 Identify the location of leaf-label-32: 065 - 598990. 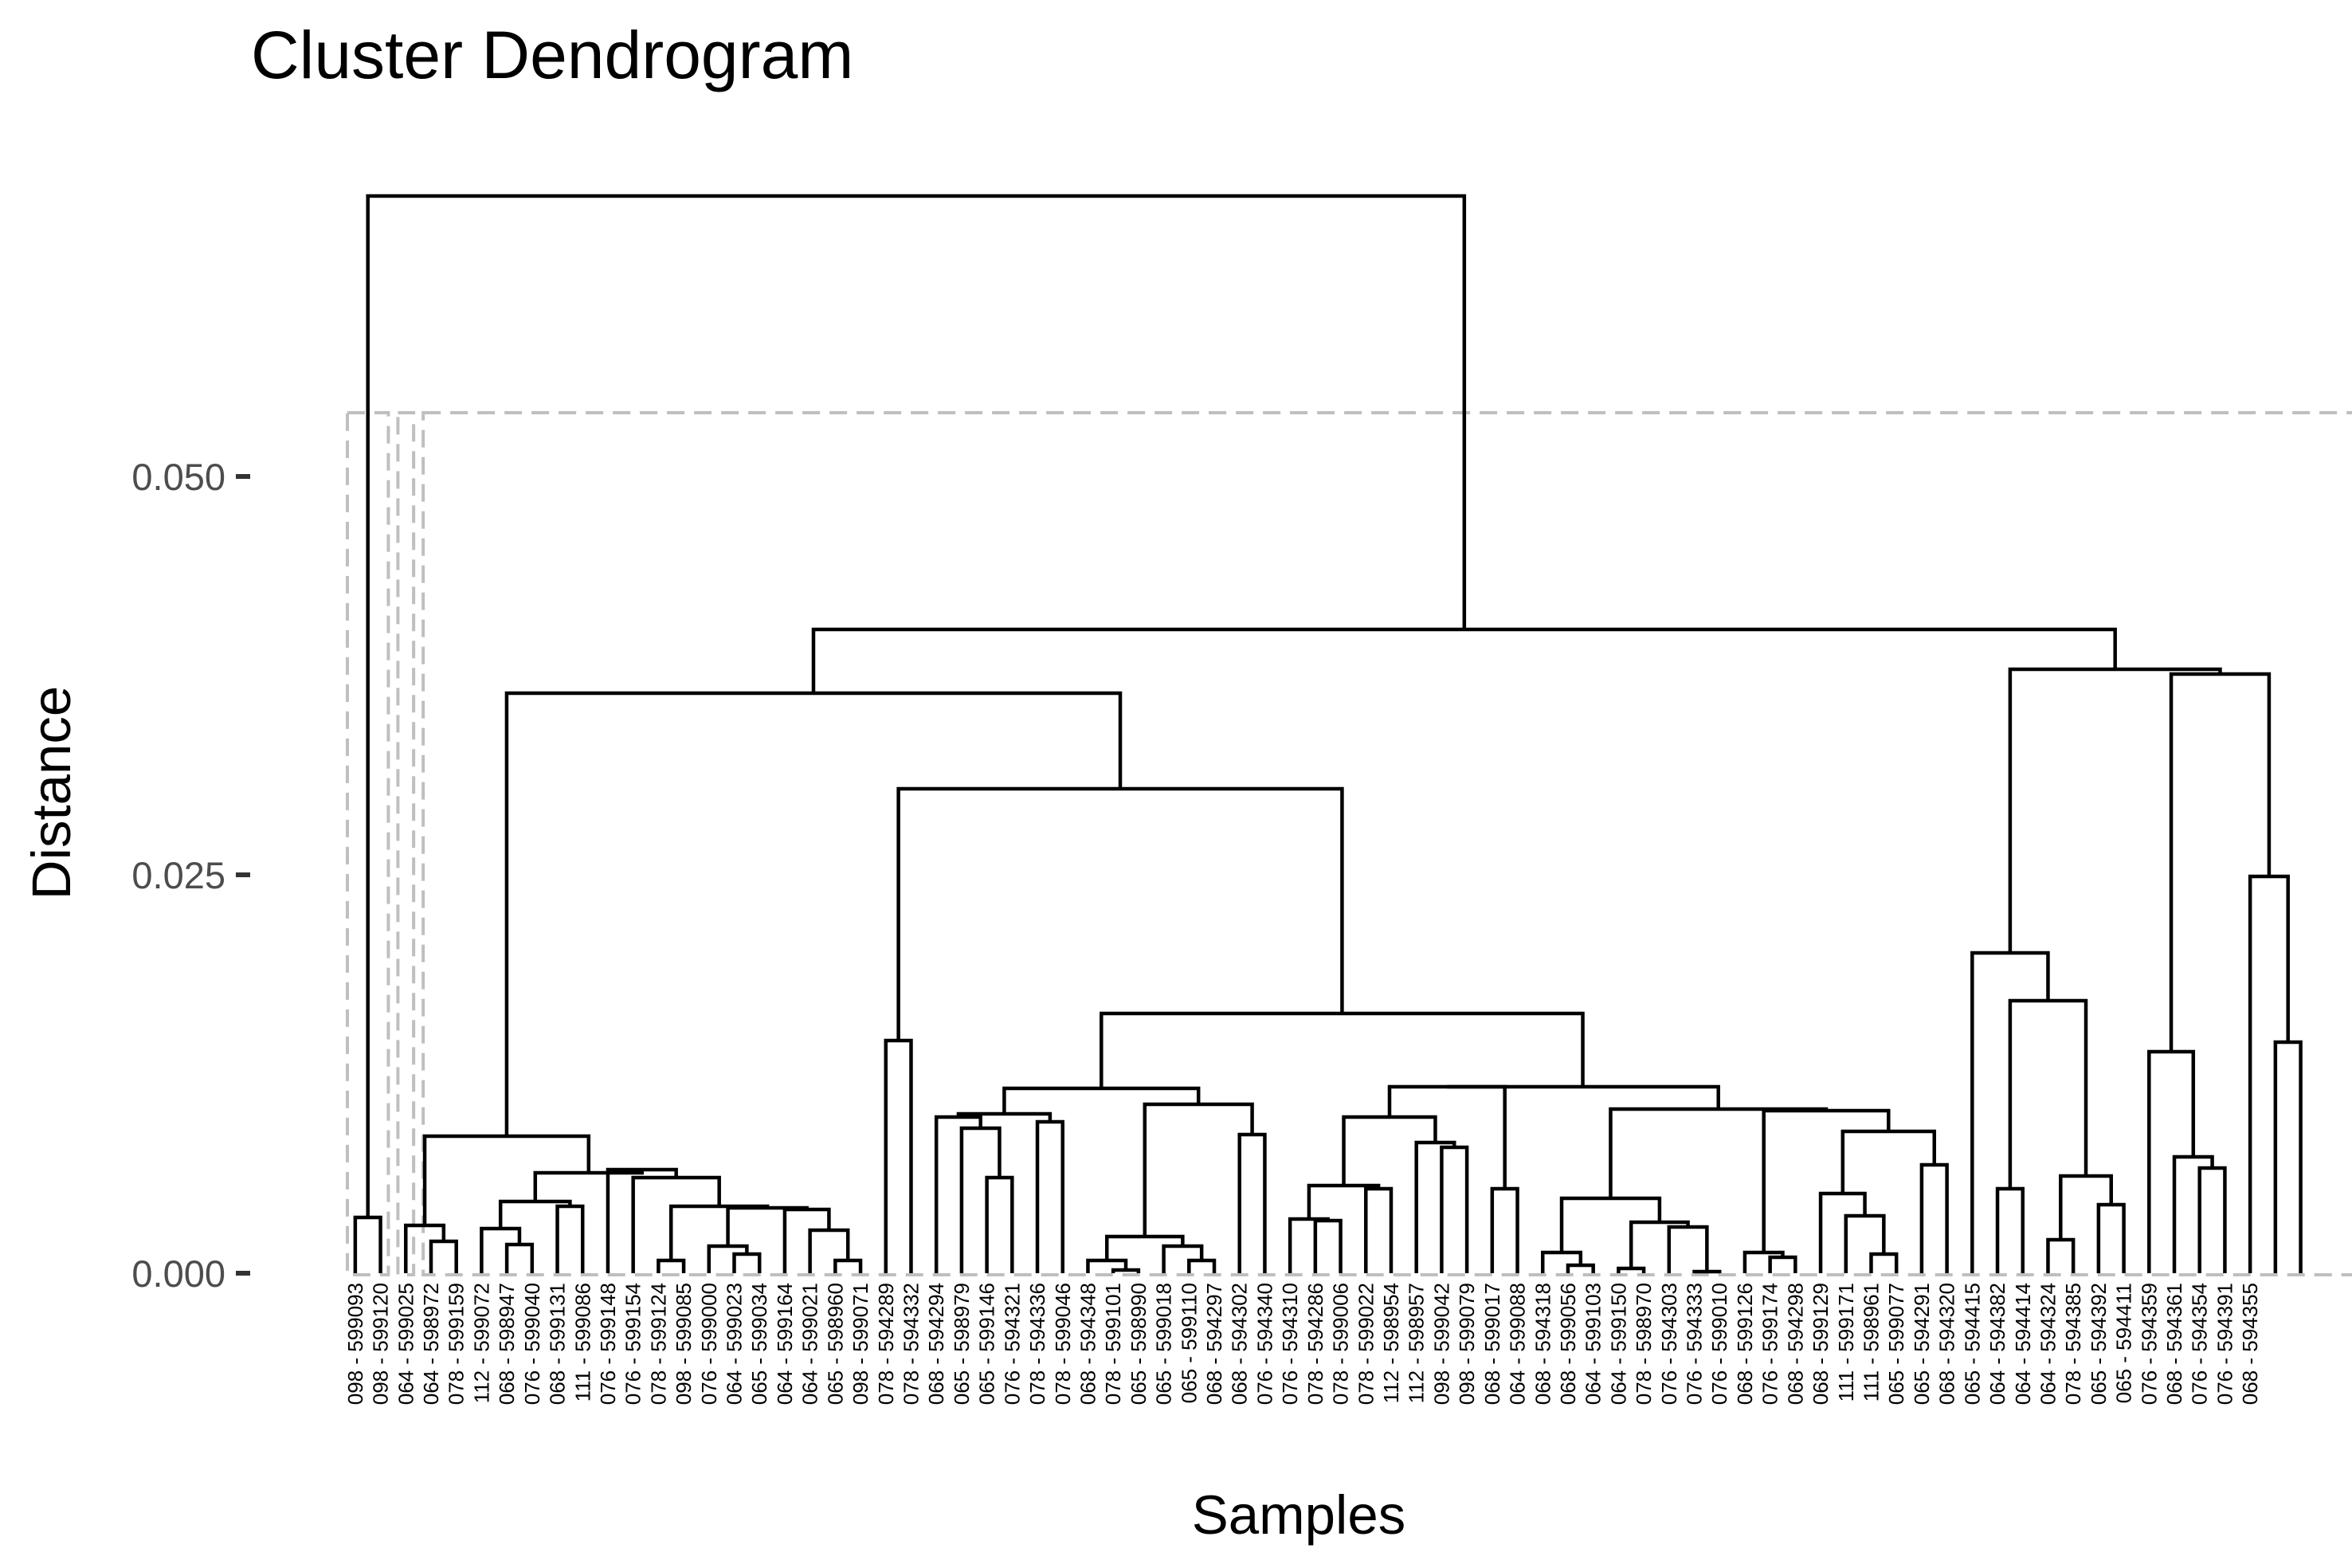
(1139, 1344).